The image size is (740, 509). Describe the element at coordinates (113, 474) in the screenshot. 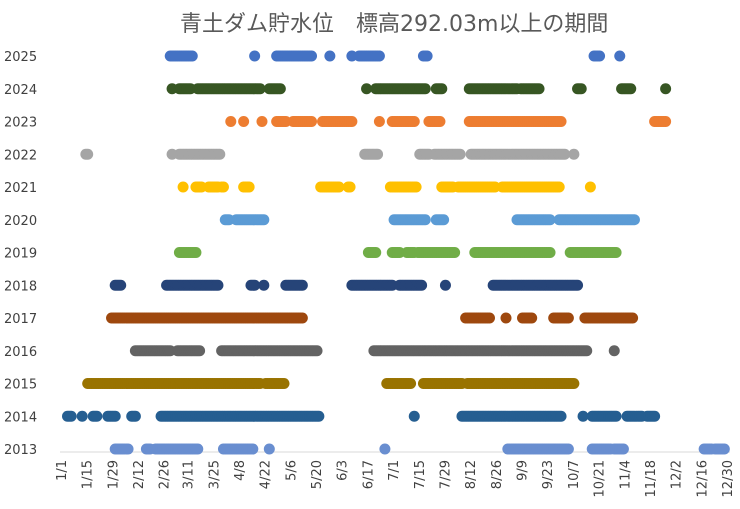

I see `x-tick-label: 1/29` at that location.